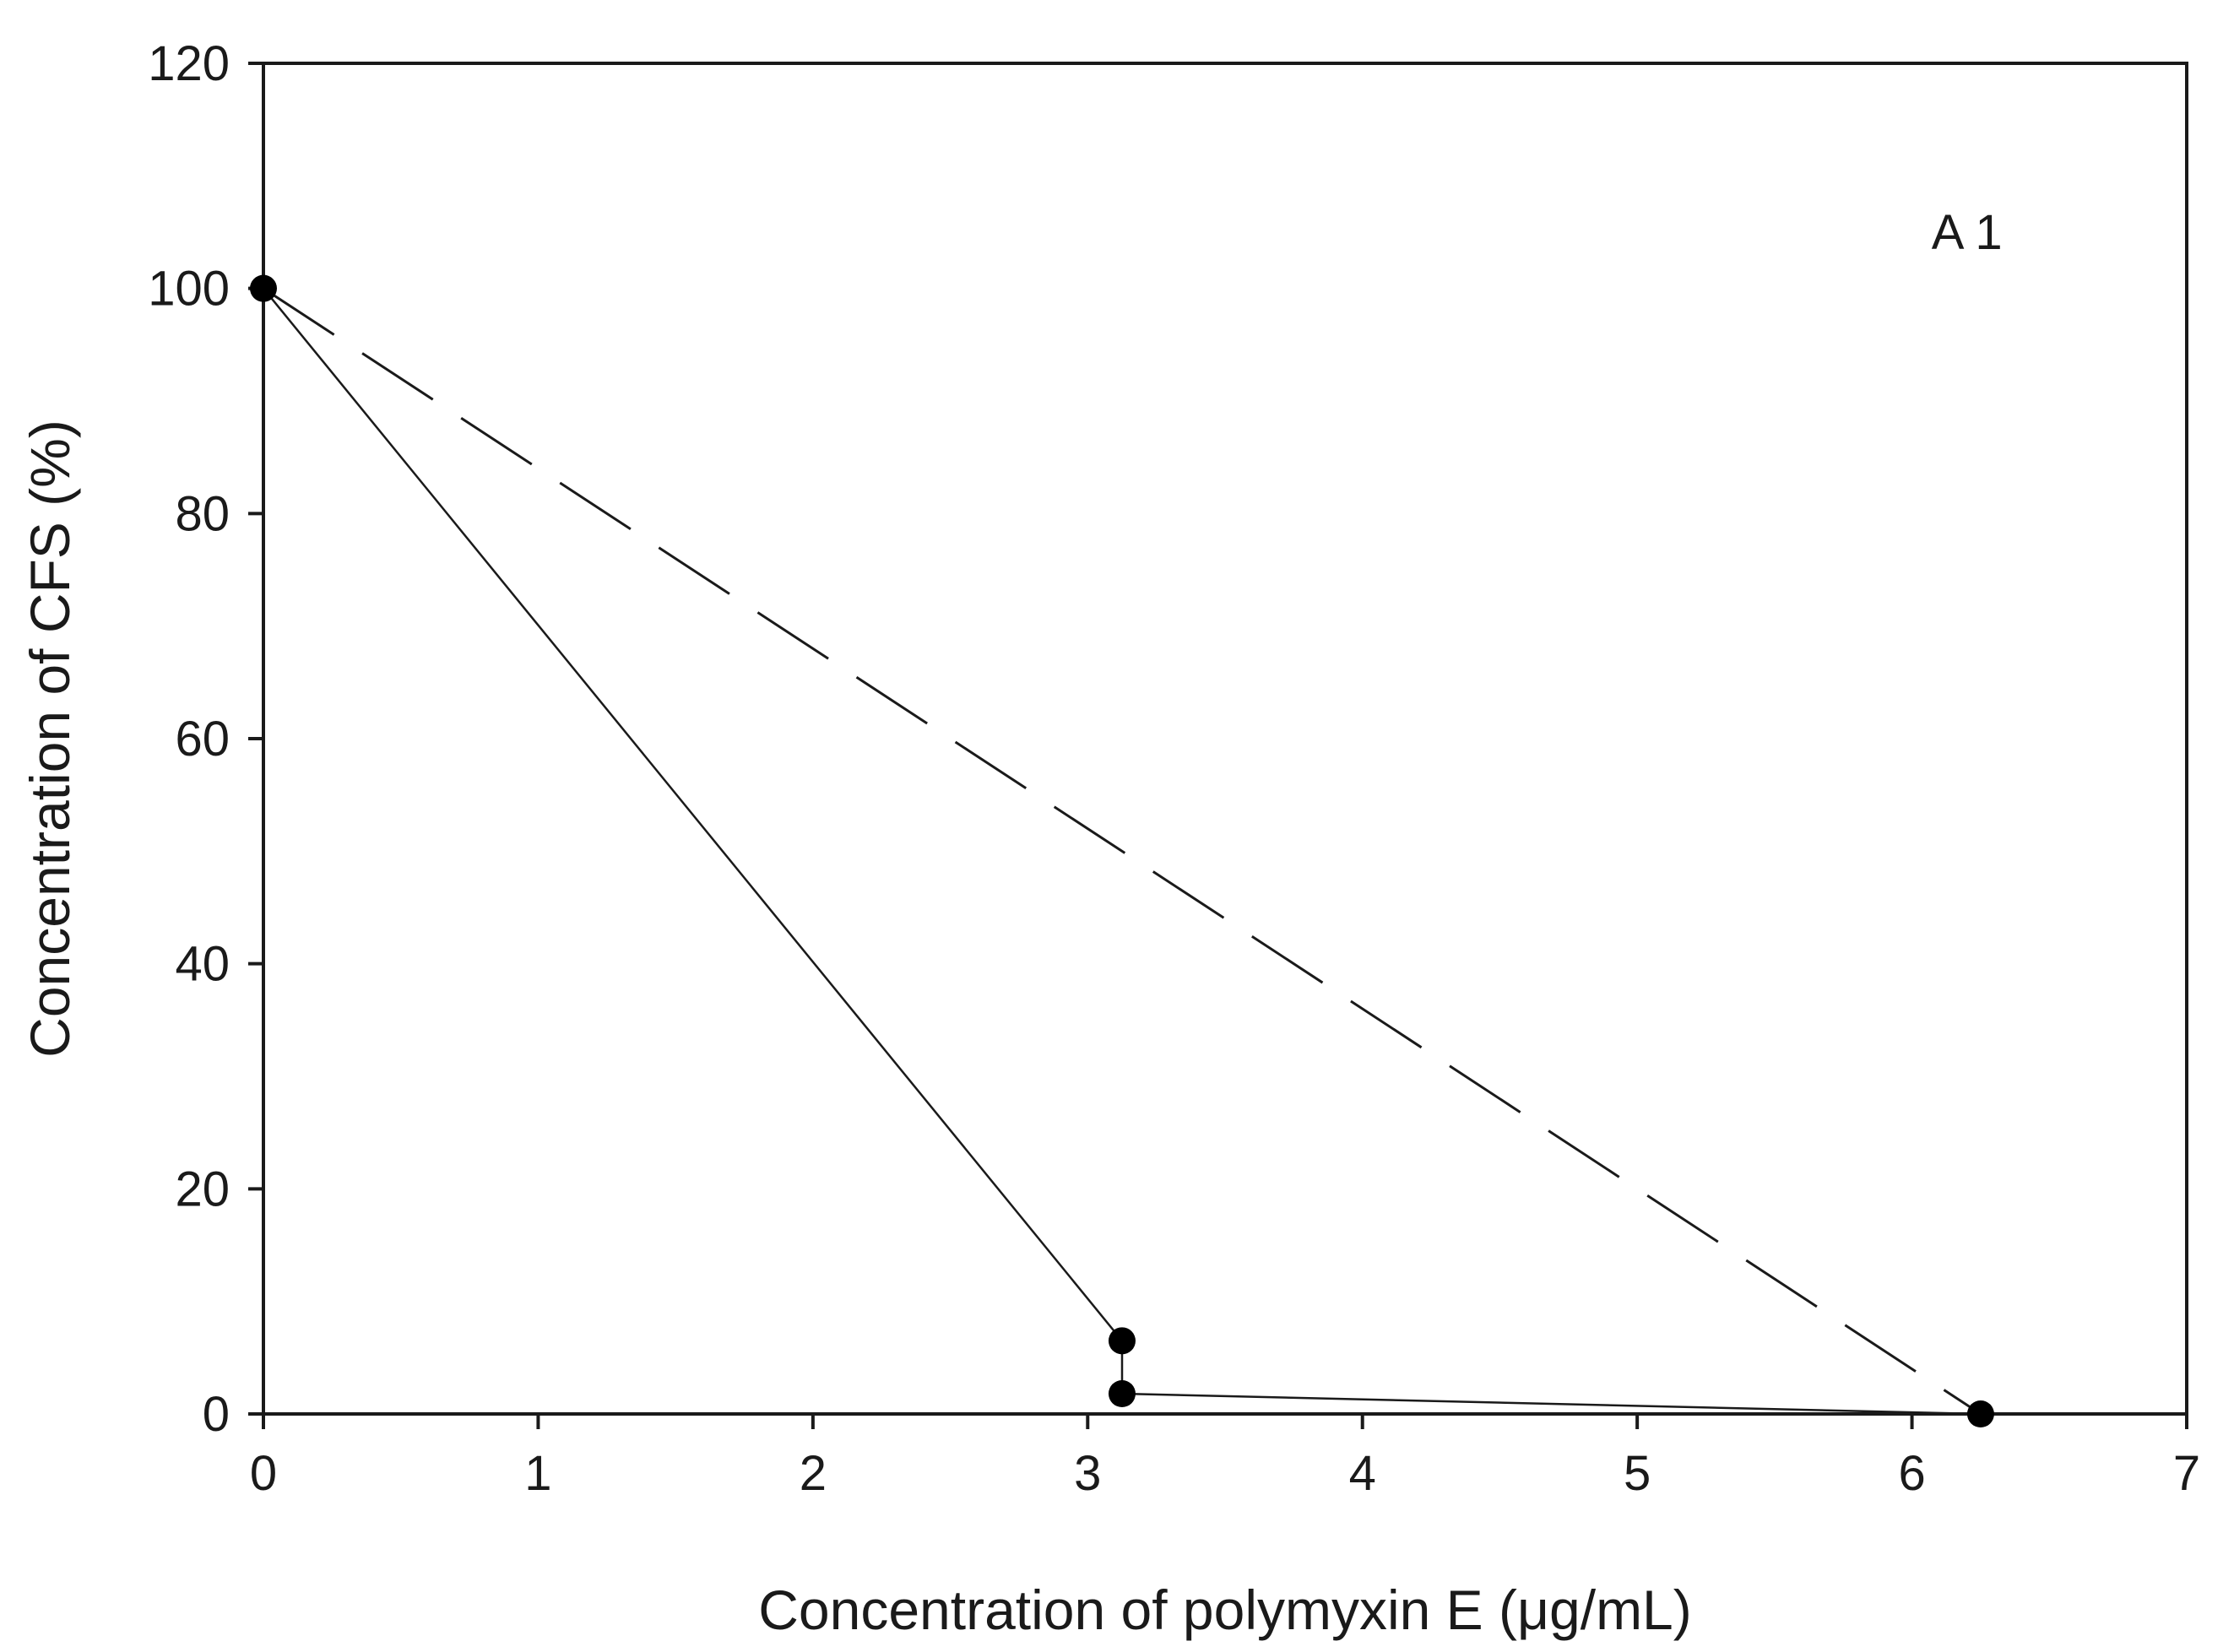 The width and height of the screenshot is (2234, 1652). I want to click on y-tick-label: 20, so click(202, 1189).